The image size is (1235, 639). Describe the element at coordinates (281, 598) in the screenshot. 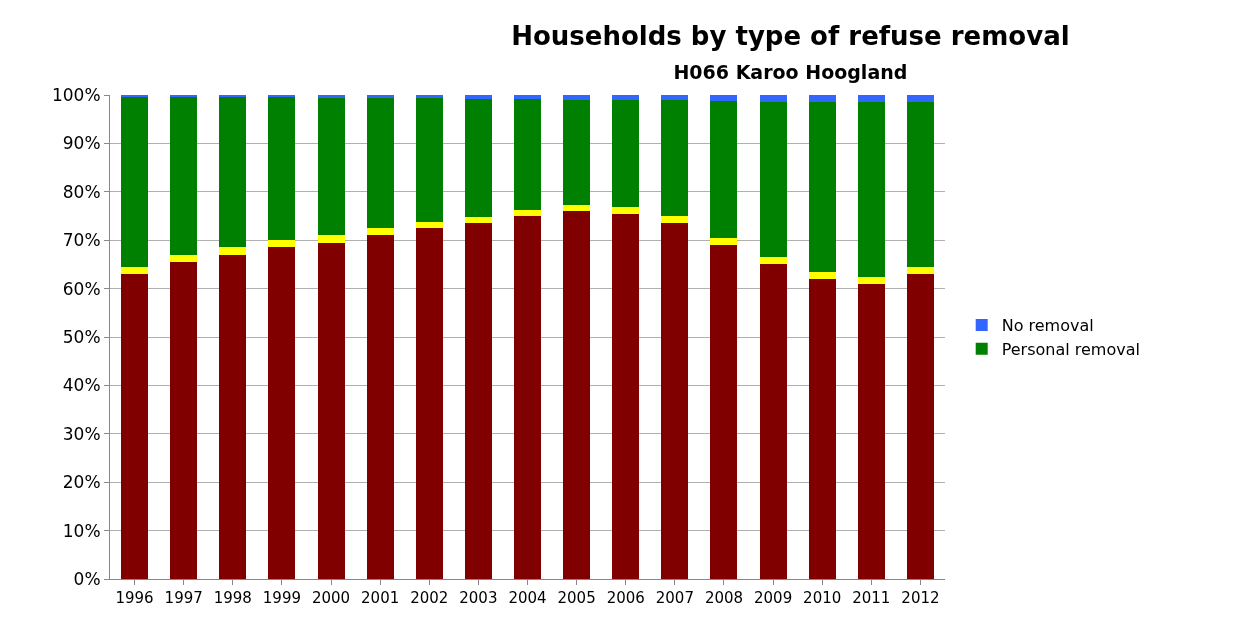

I see `x-tick-label: 1999` at that location.